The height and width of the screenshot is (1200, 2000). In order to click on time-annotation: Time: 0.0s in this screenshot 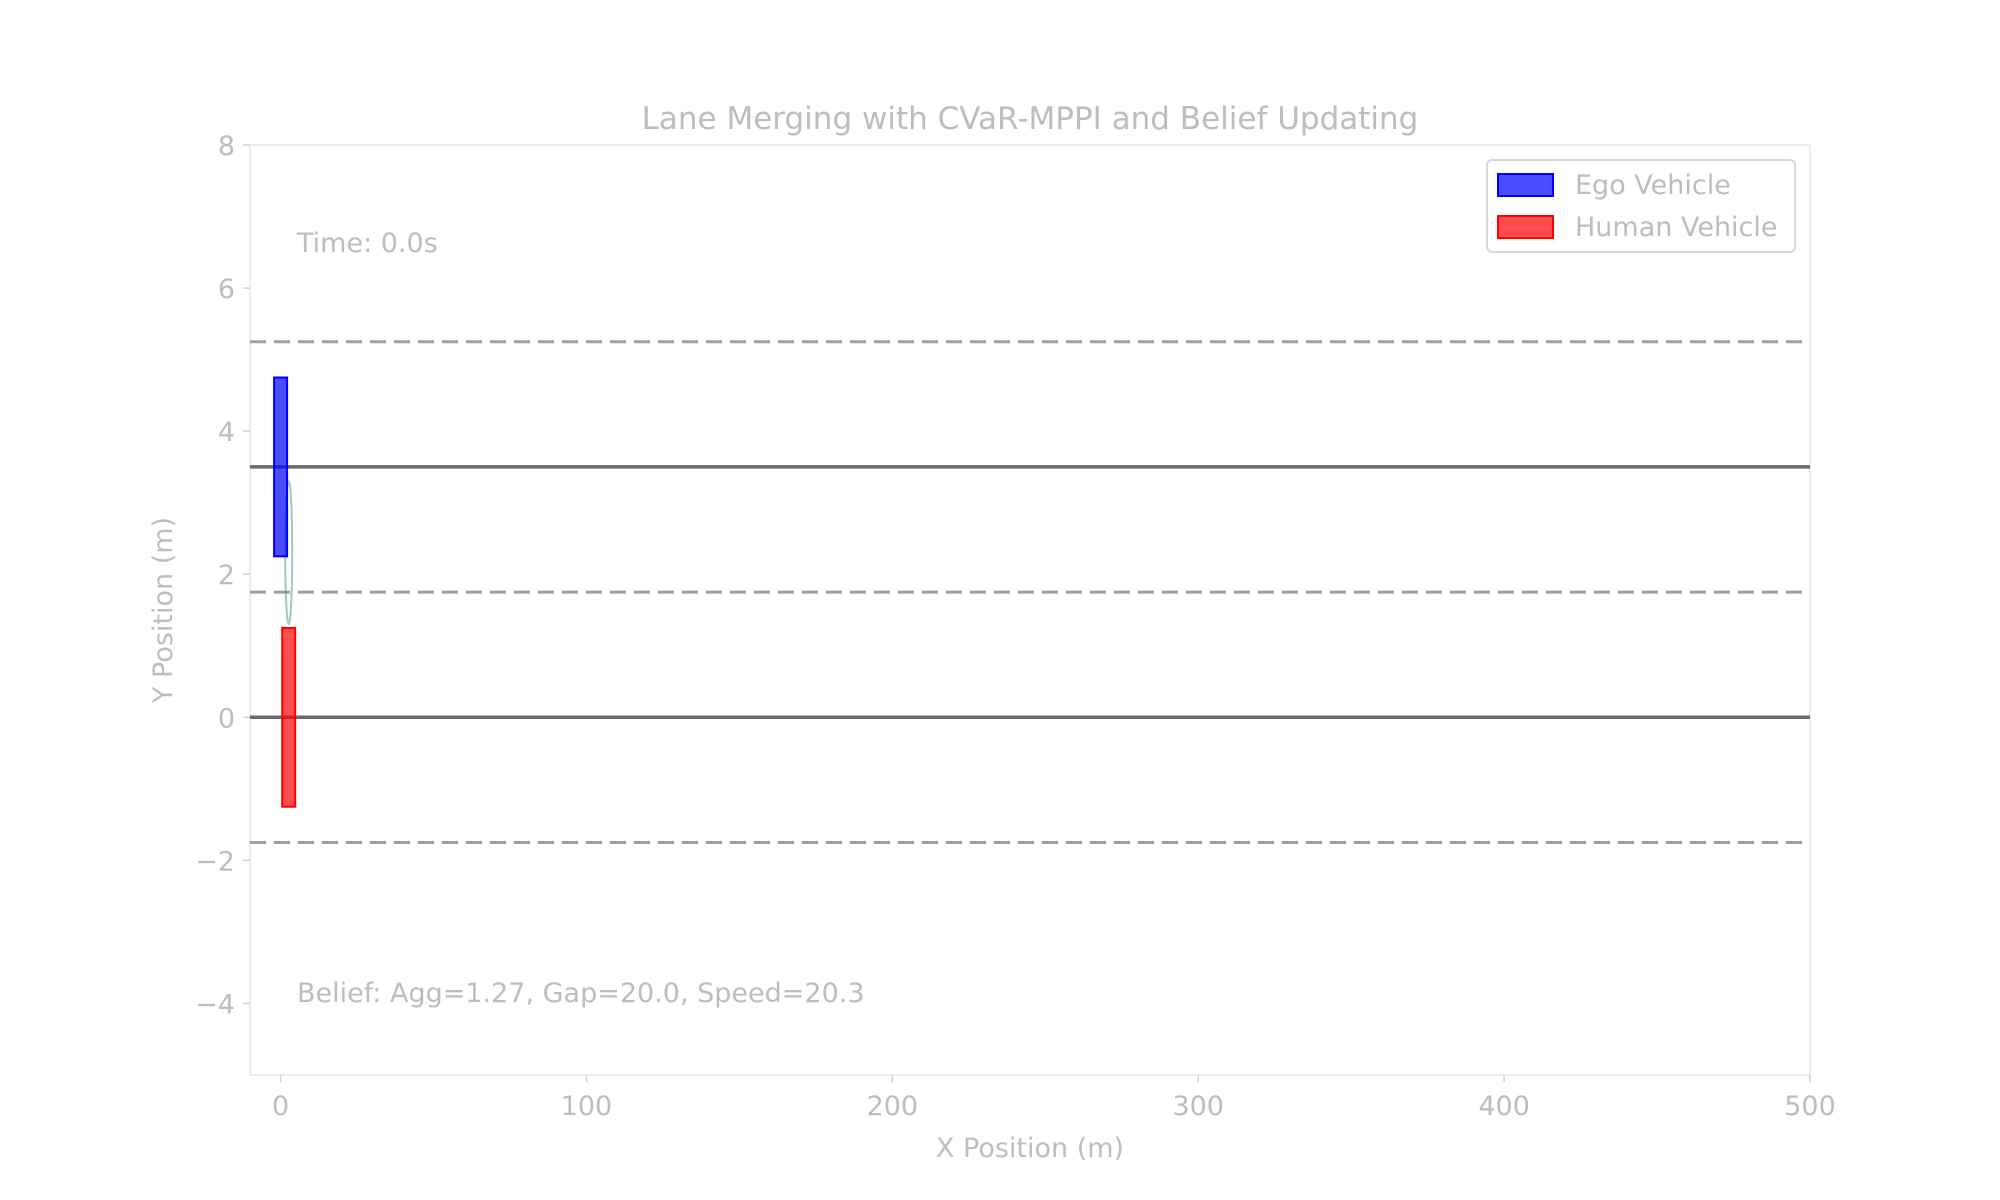, I will do `click(367, 243)`.